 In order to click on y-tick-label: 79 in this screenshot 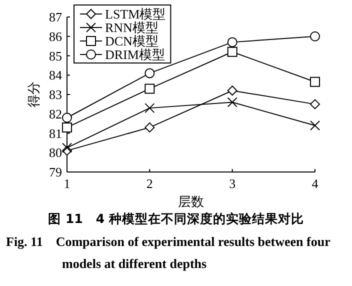, I will do `click(55, 172)`.